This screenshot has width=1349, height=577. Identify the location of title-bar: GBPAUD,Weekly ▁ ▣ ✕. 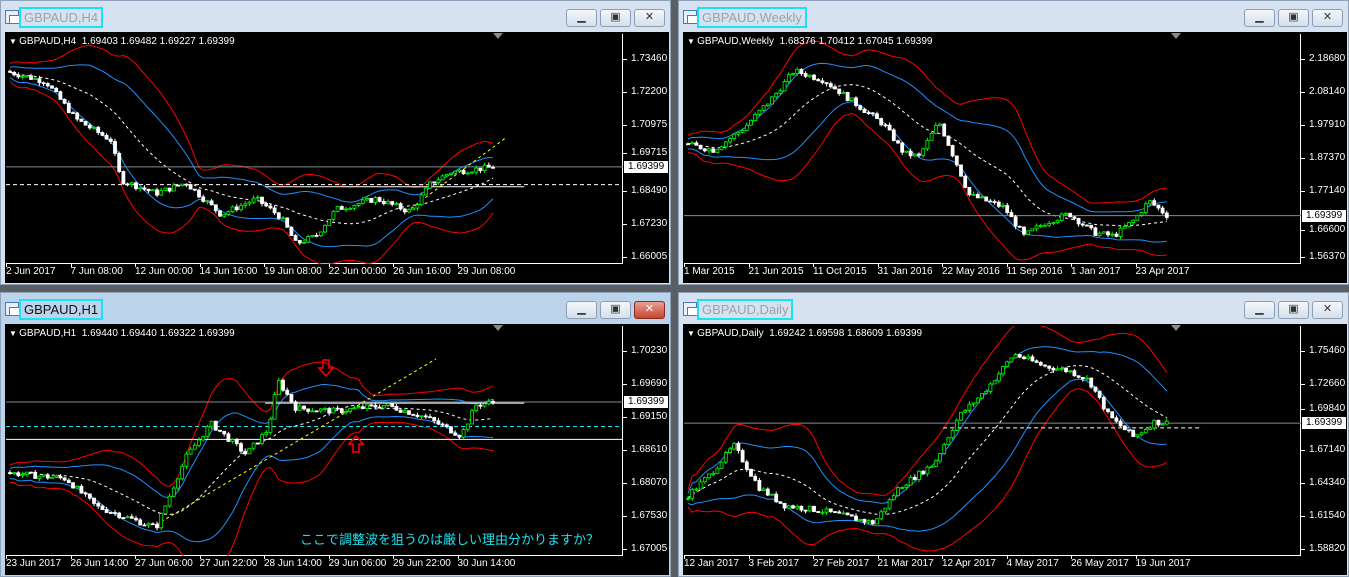
(1013, 16).